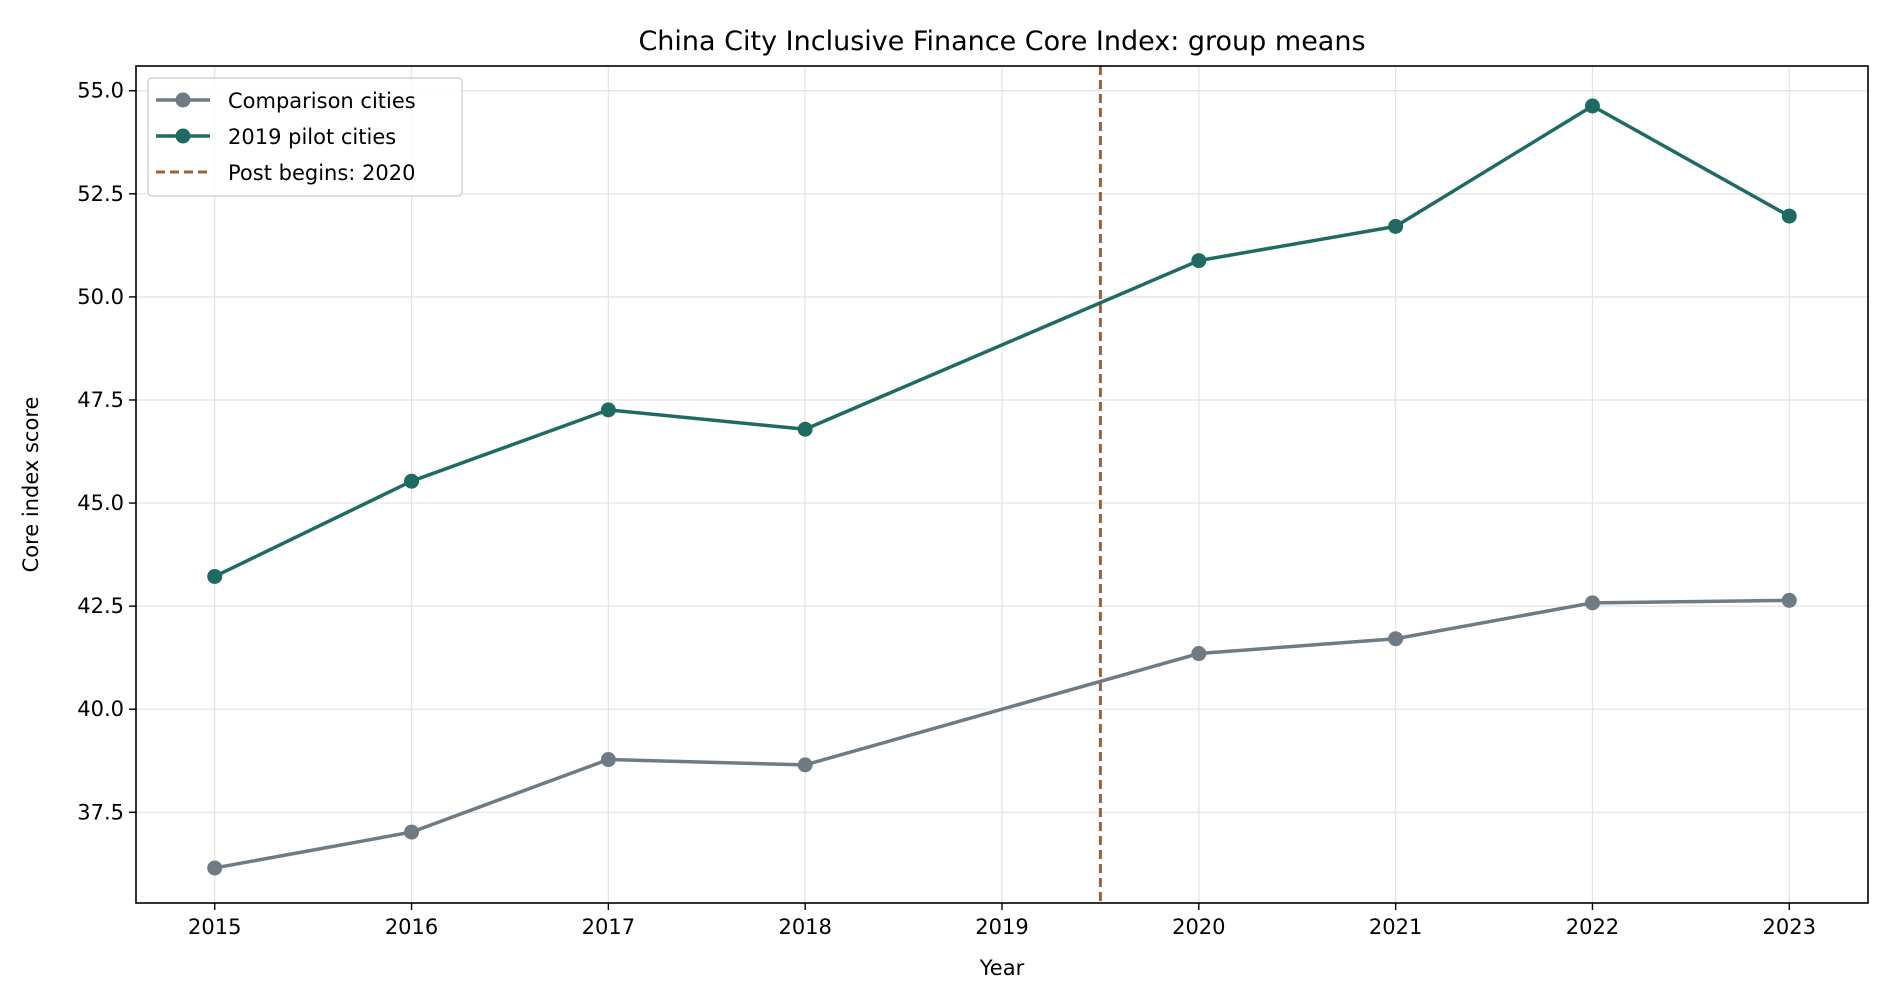  What do you see at coordinates (608, 927) in the screenshot?
I see `x-tick-label: 2017` at bounding box center [608, 927].